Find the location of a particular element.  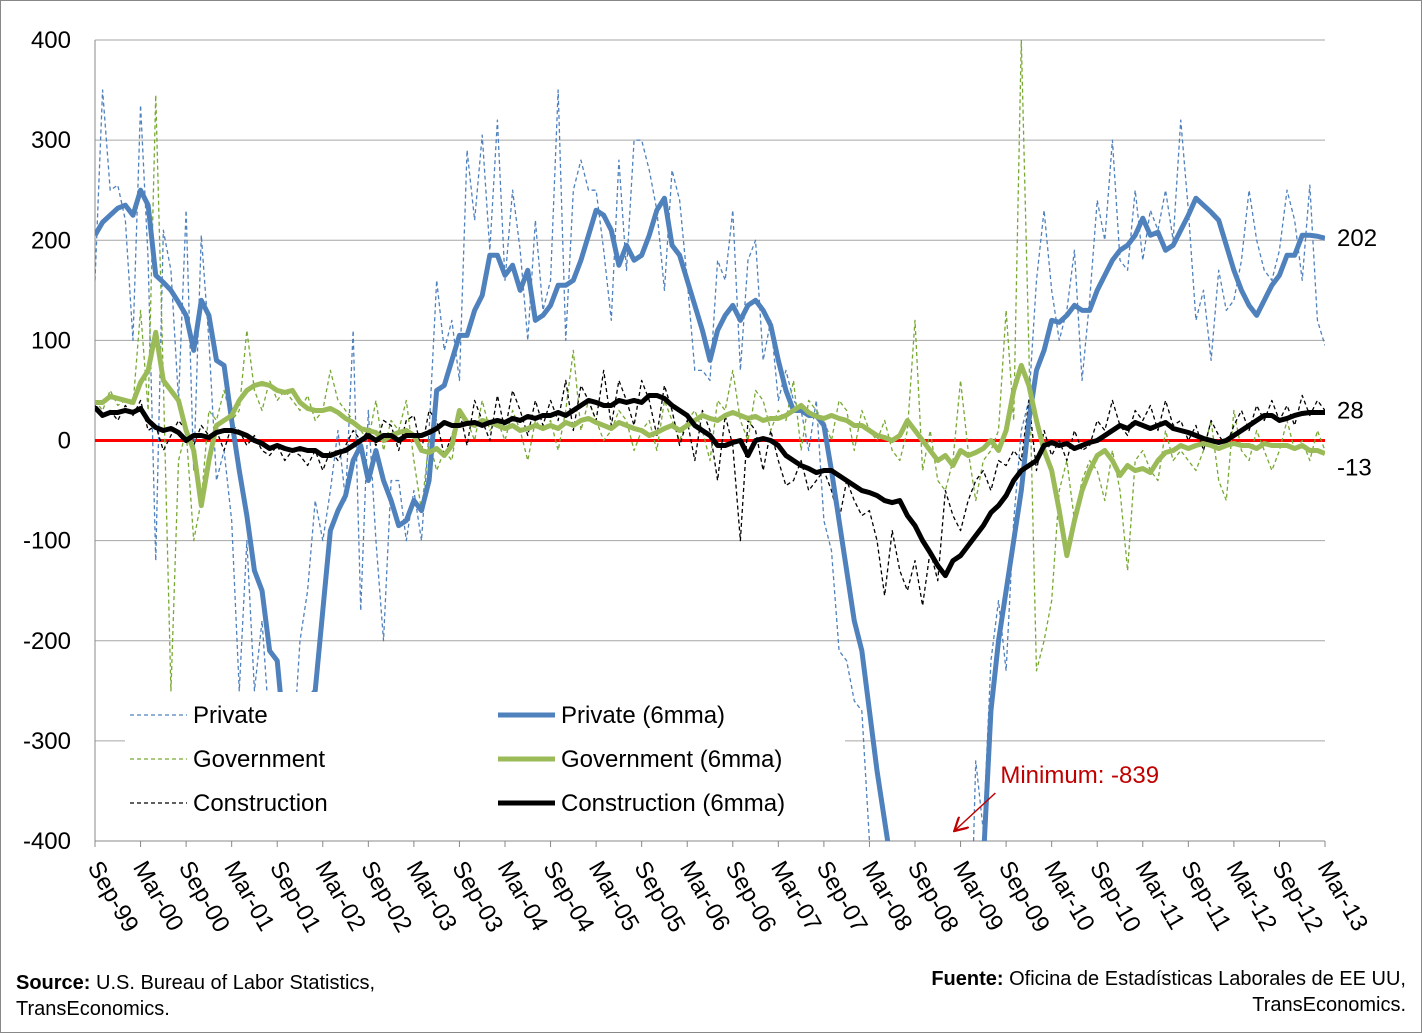

y-tick-label: 200 is located at coordinates (51, 240).